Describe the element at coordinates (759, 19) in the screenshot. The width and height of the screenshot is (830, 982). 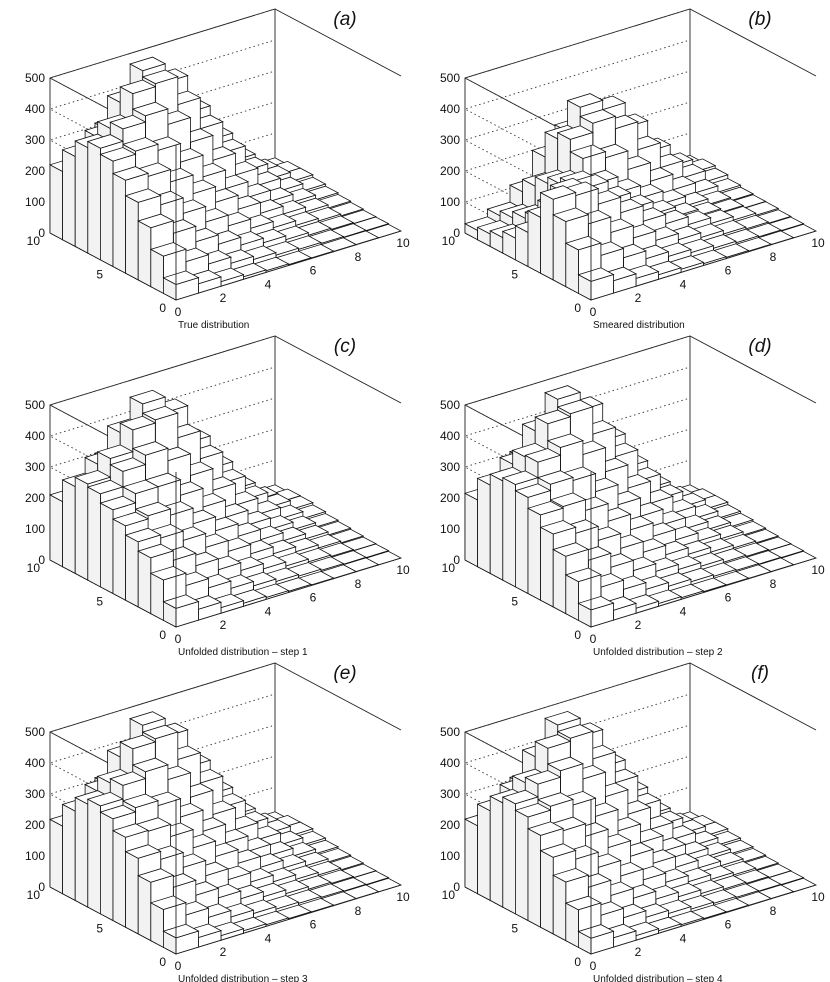
I see `panel-label: (b)` at that location.